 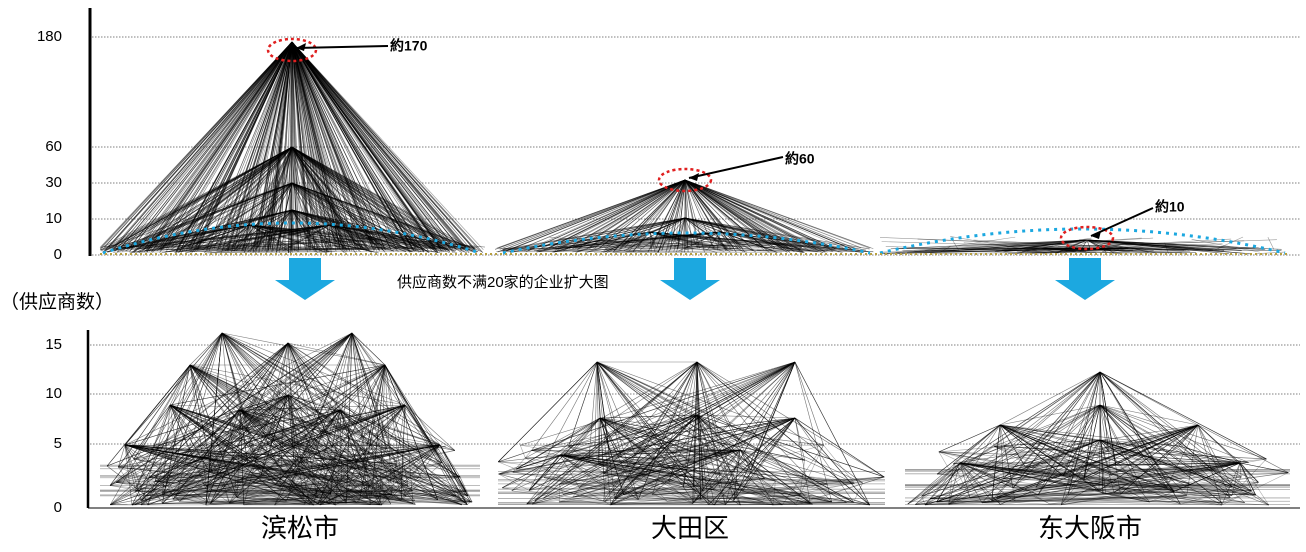 What do you see at coordinates (1085, 279) in the screenshot?
I see `down-arrow` at bounding box center [1085, 279].